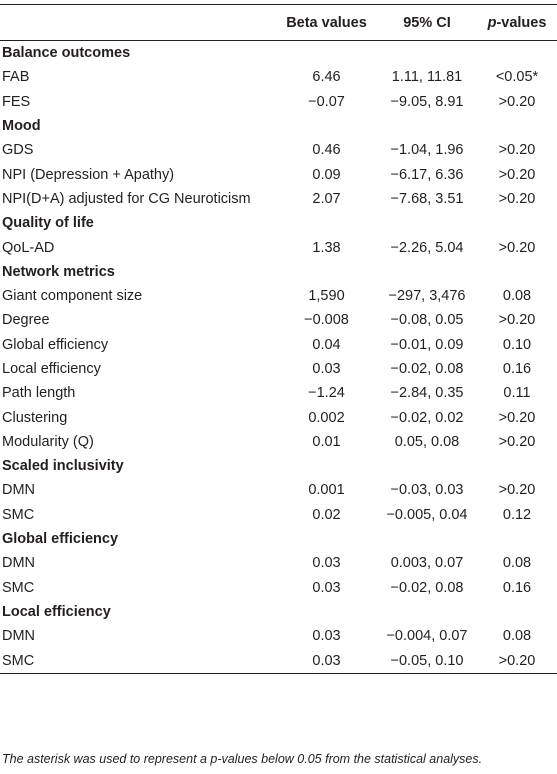 Image resolution: width=557 pixels, height=774 pixels. Describe the element at coordinates (278, 539) in the screenshot. I see `section-header-row: Global efficiency` at that location.